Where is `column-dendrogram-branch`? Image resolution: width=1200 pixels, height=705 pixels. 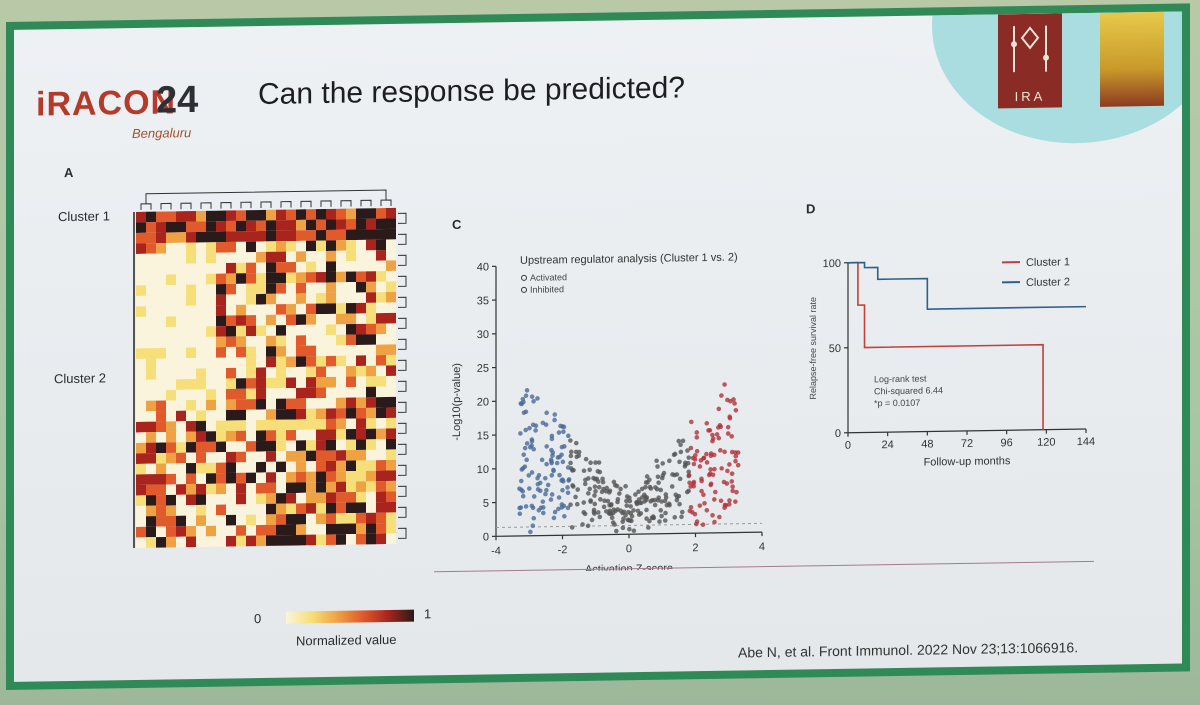
column-dendrogram-branch is located at coordinates (166, 206).